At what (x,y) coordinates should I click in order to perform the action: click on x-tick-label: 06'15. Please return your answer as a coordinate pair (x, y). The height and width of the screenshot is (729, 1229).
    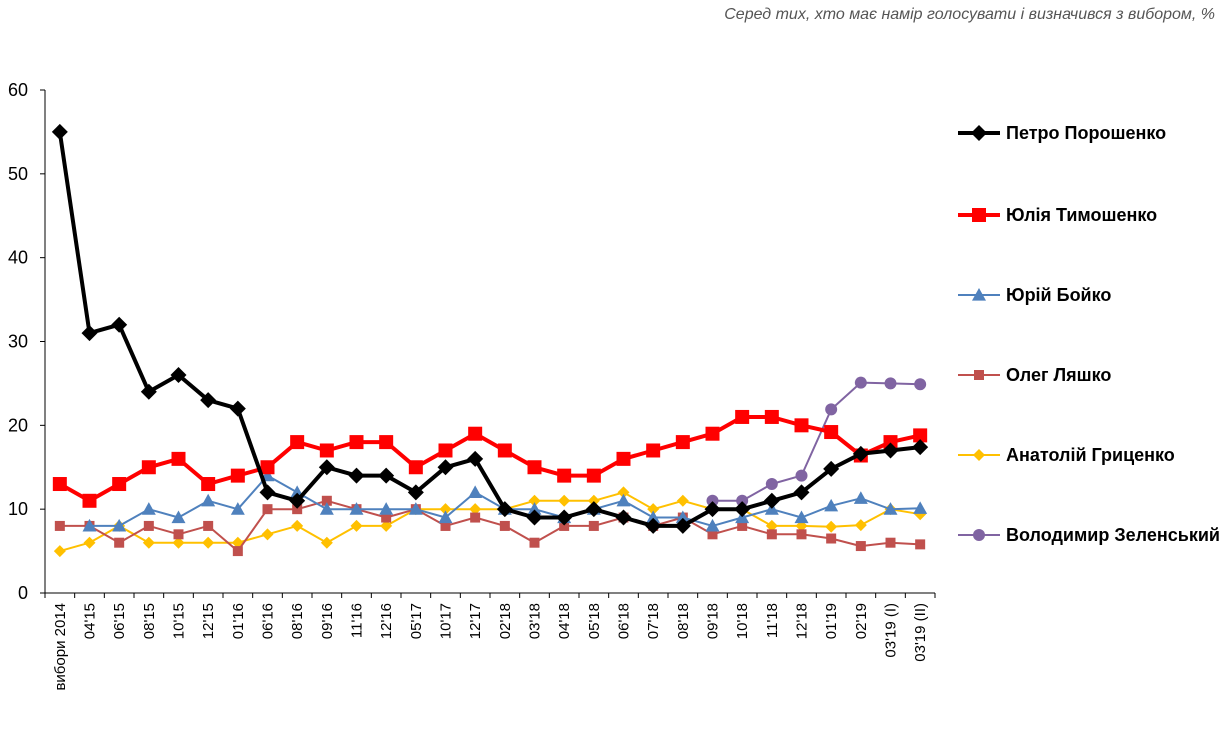
    Looking at the image, I should click on (119, 621).